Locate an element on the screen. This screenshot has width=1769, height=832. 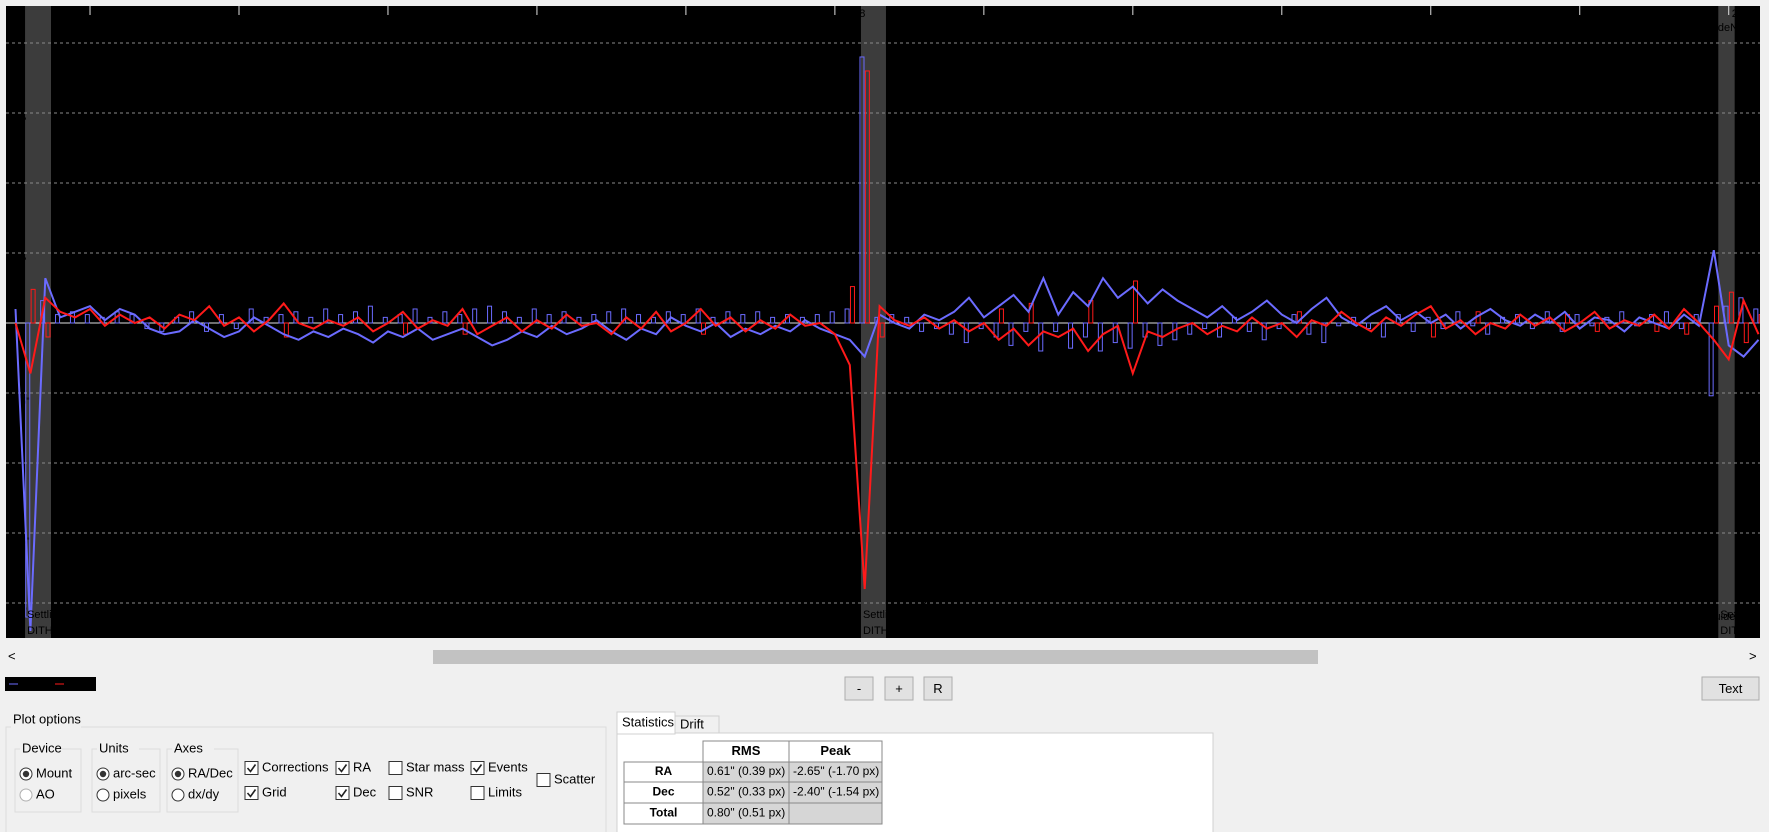
checkbox-label: RA is located at coordinates (362, 766).